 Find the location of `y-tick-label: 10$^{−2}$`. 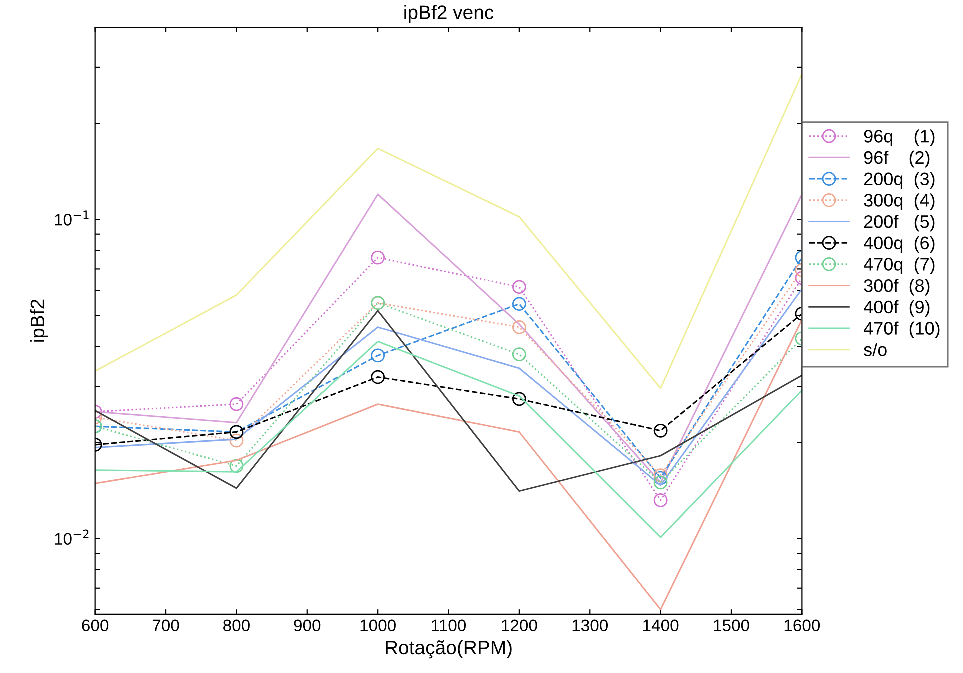

y-tick-label: 10$^{−2}$ is located at coordinates (72, 538).